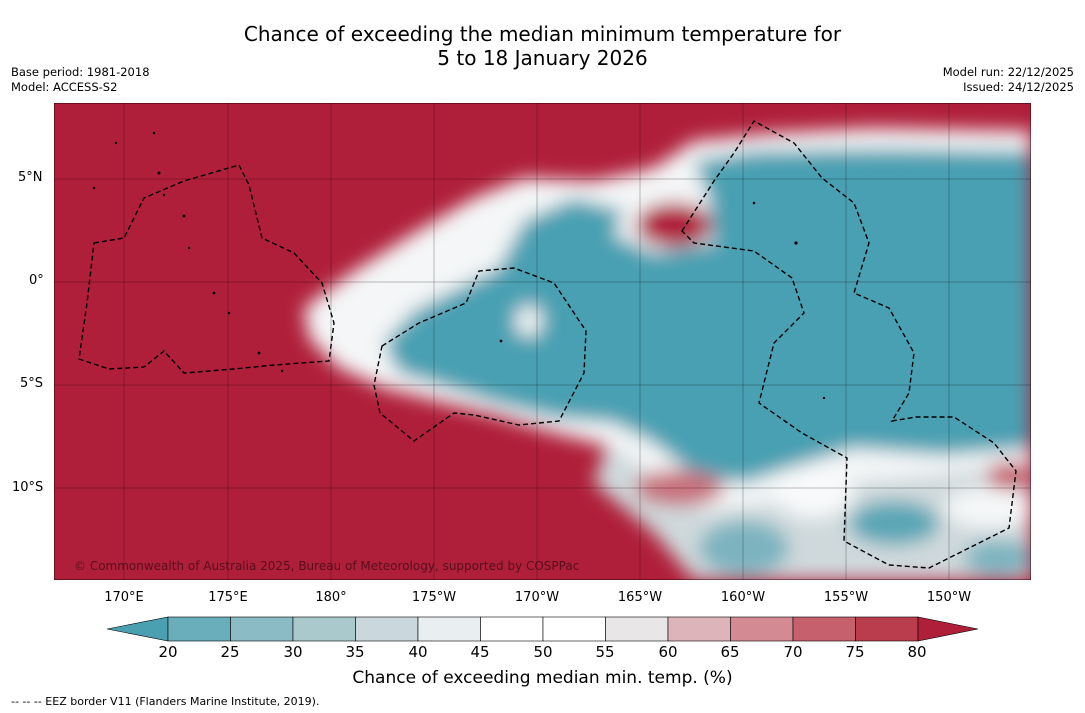  I want to click on meta-right: Model run: 22/12/2025 Issued: 24/12/2025, so click(1008, 80).